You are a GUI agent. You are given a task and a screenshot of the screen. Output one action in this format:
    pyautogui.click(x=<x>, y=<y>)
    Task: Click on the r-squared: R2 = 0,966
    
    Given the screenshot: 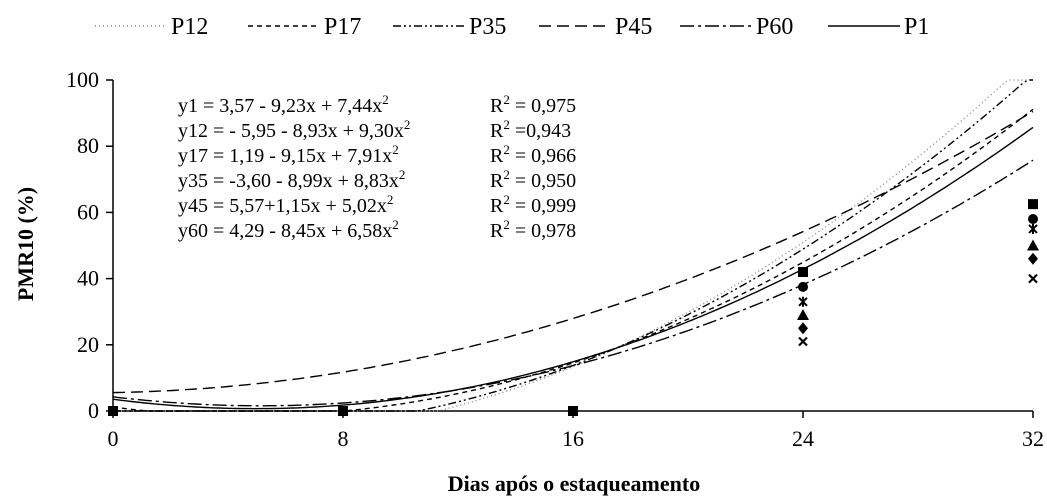 What is the action you would take?
    pyautogui.click(x=533, y=154)
    